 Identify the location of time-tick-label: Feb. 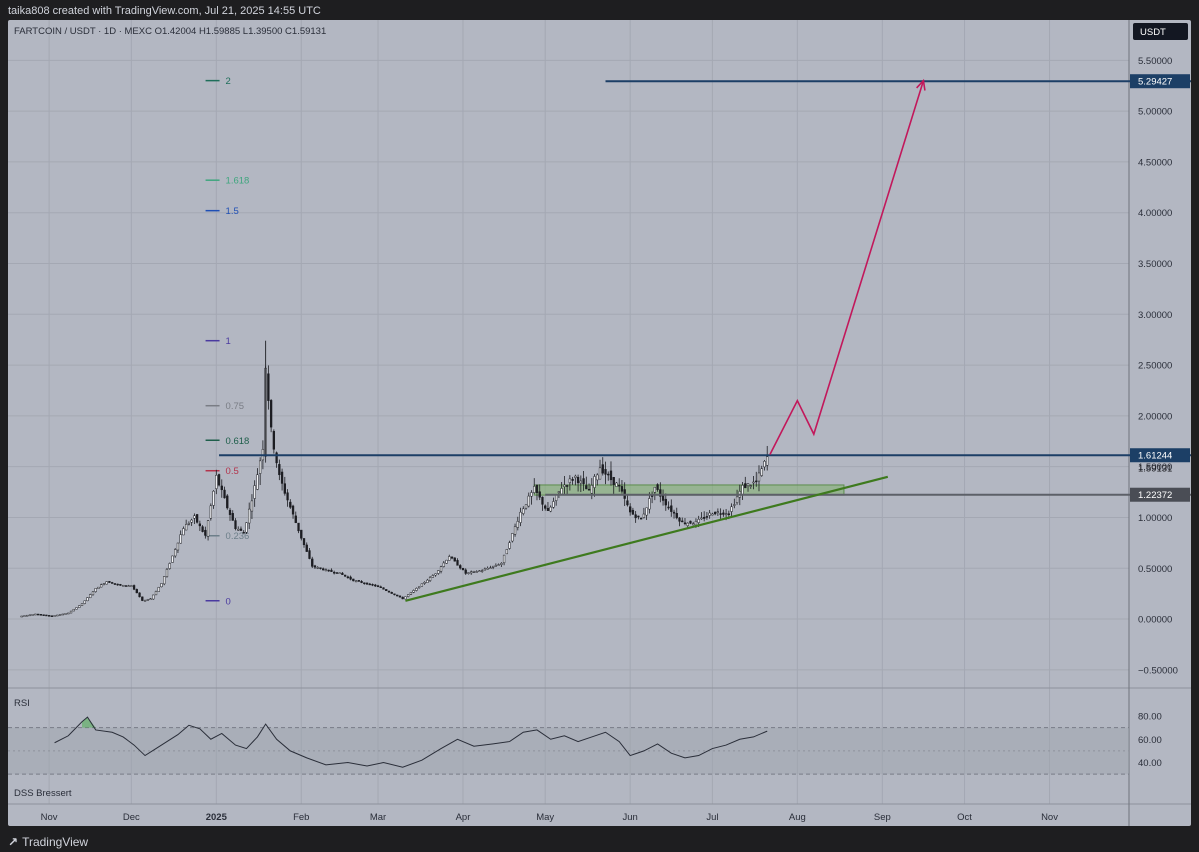
(301, 817).